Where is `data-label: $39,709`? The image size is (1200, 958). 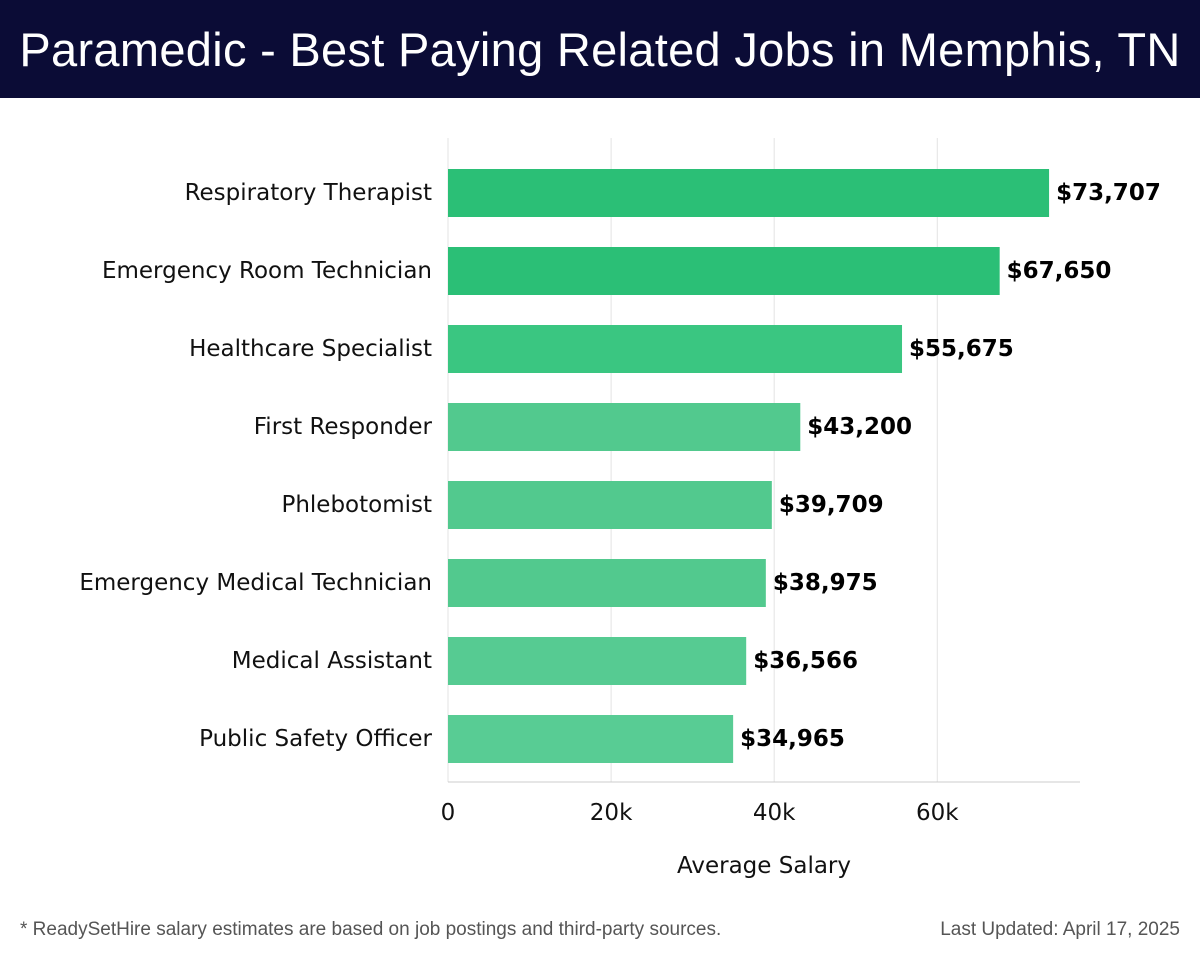
data-label: $39,709 is located at coordinates (831, 505).